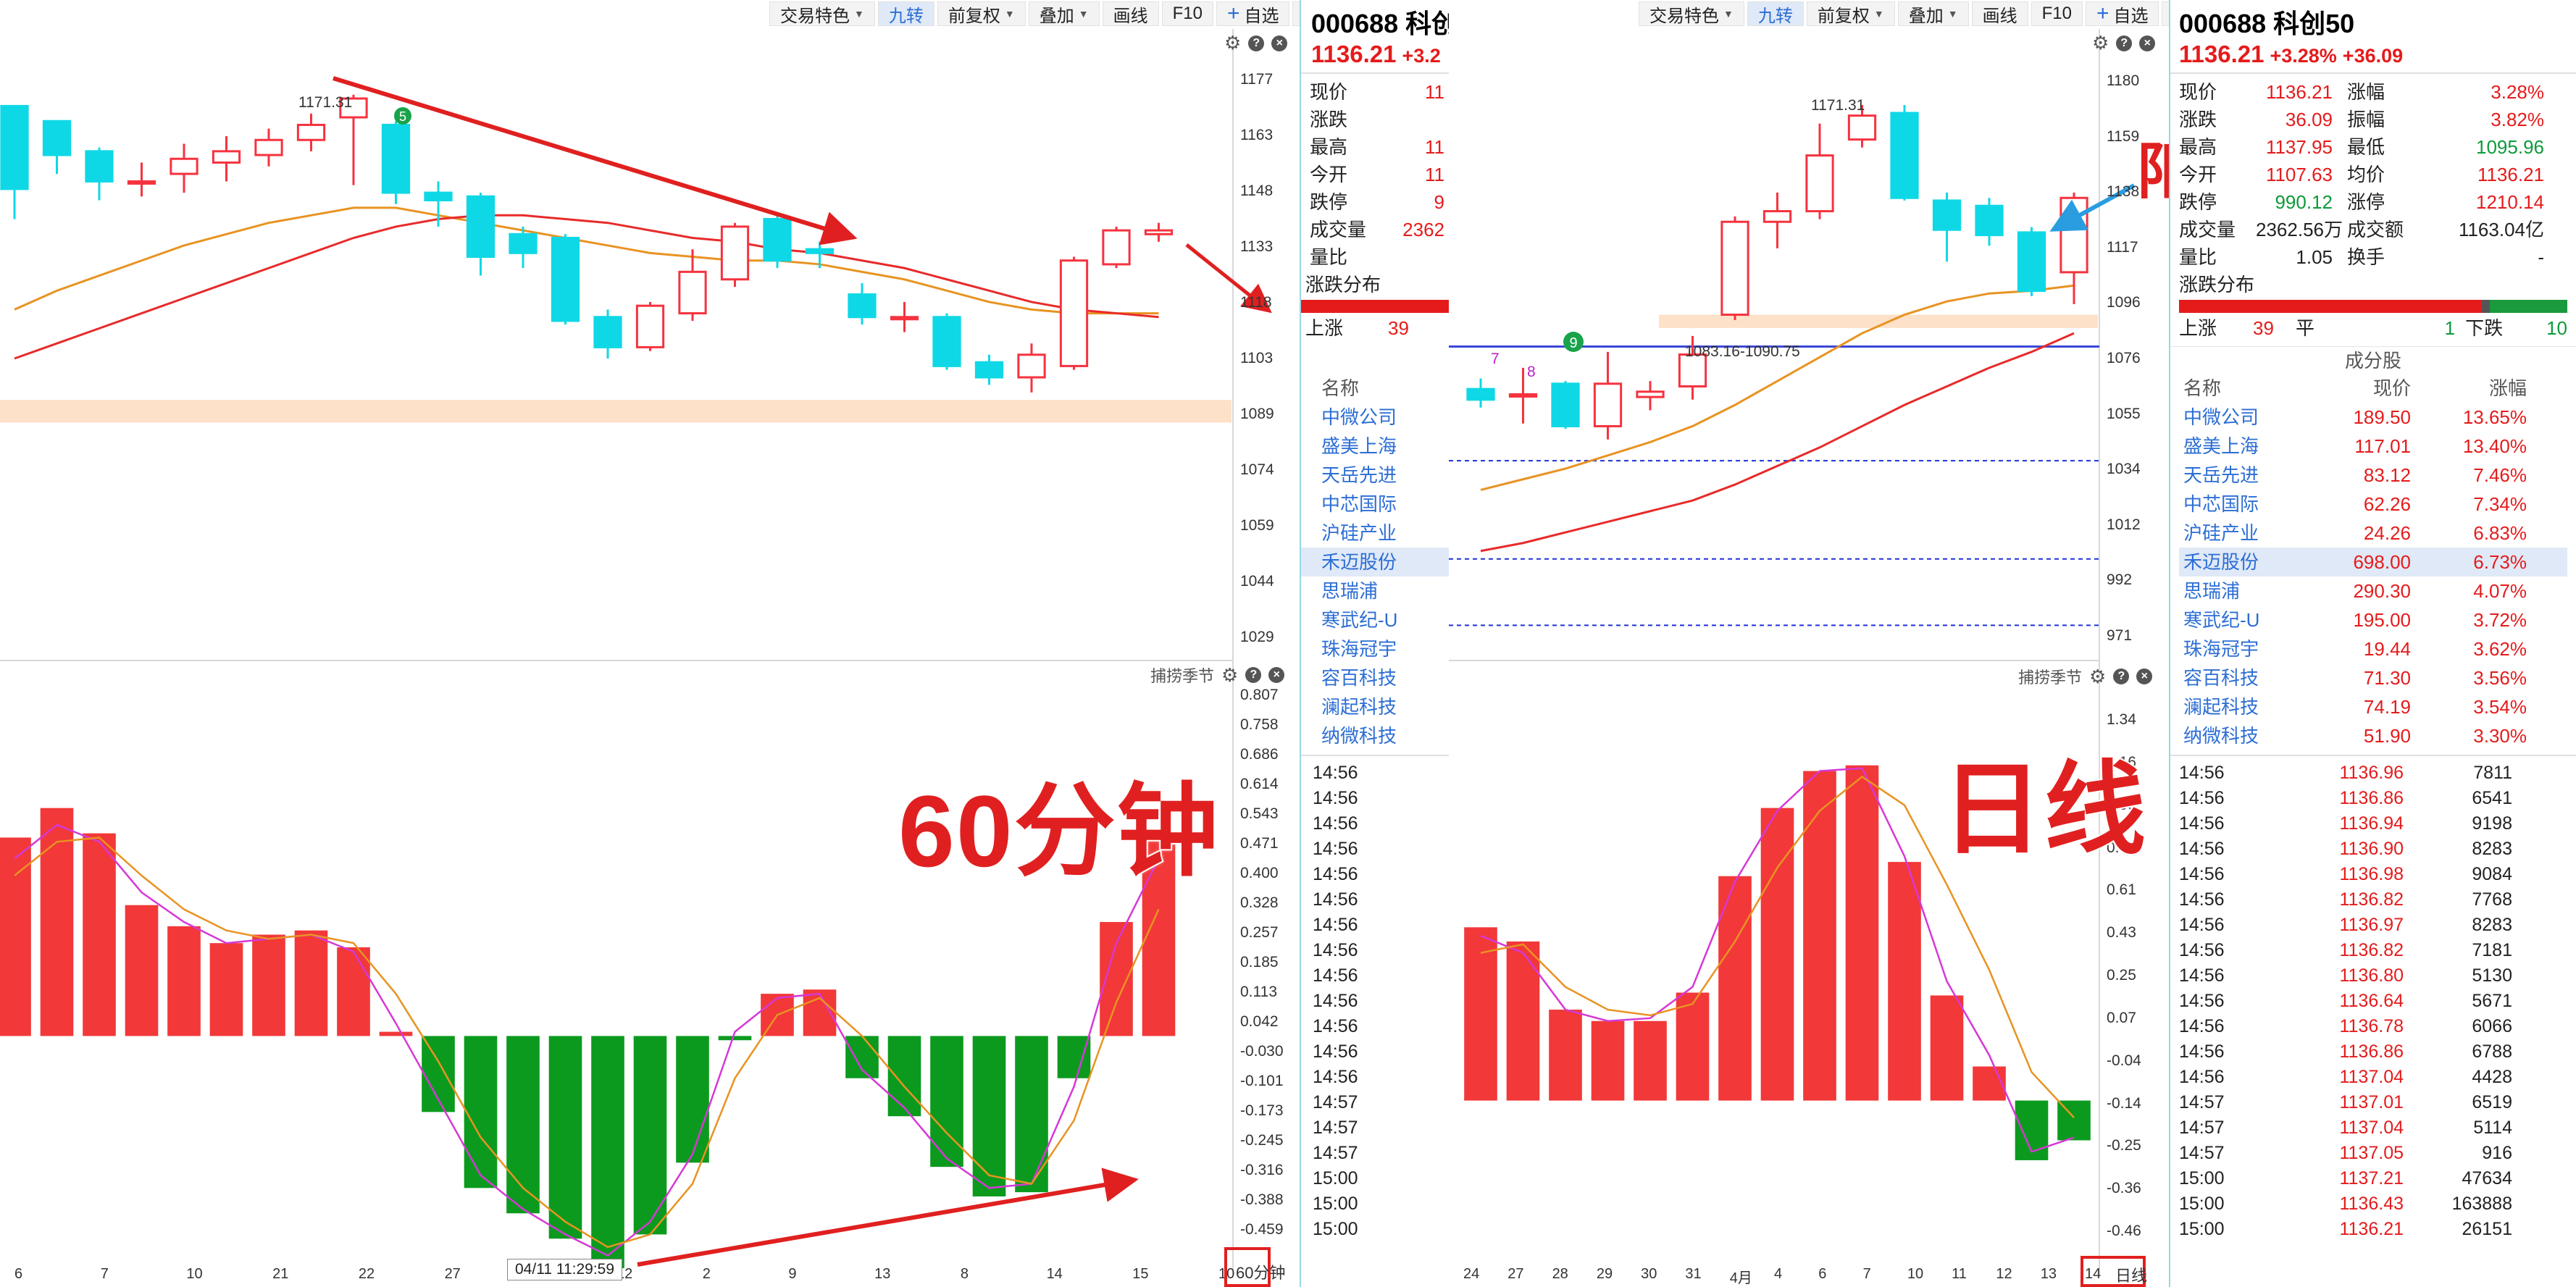 This screenshot has height=1287, width=2576. I want to click on tick-volume: 6541, so click(2492, 798).